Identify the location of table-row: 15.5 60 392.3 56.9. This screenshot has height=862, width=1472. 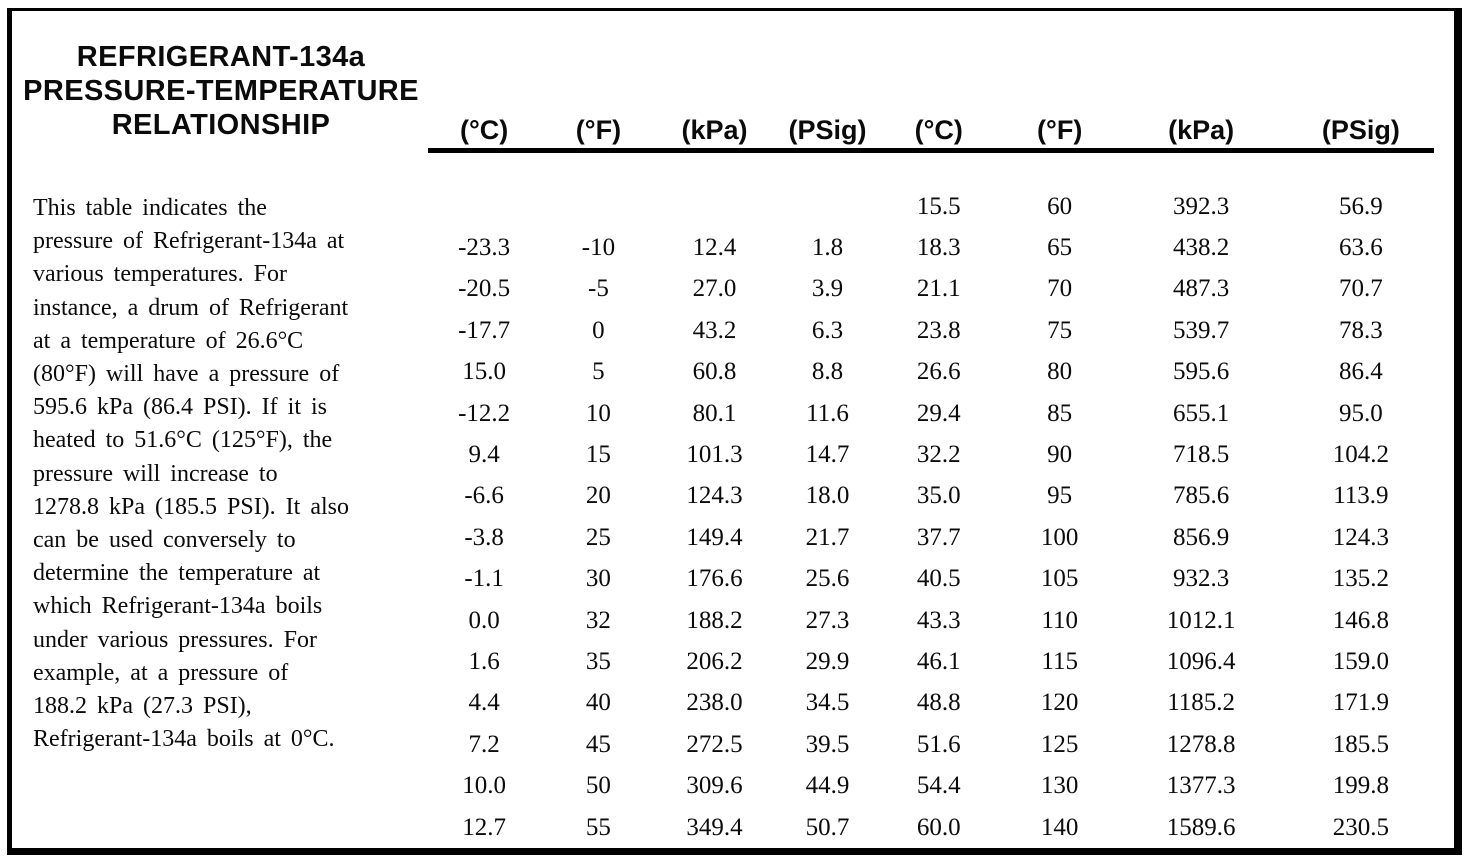
(936, 206).